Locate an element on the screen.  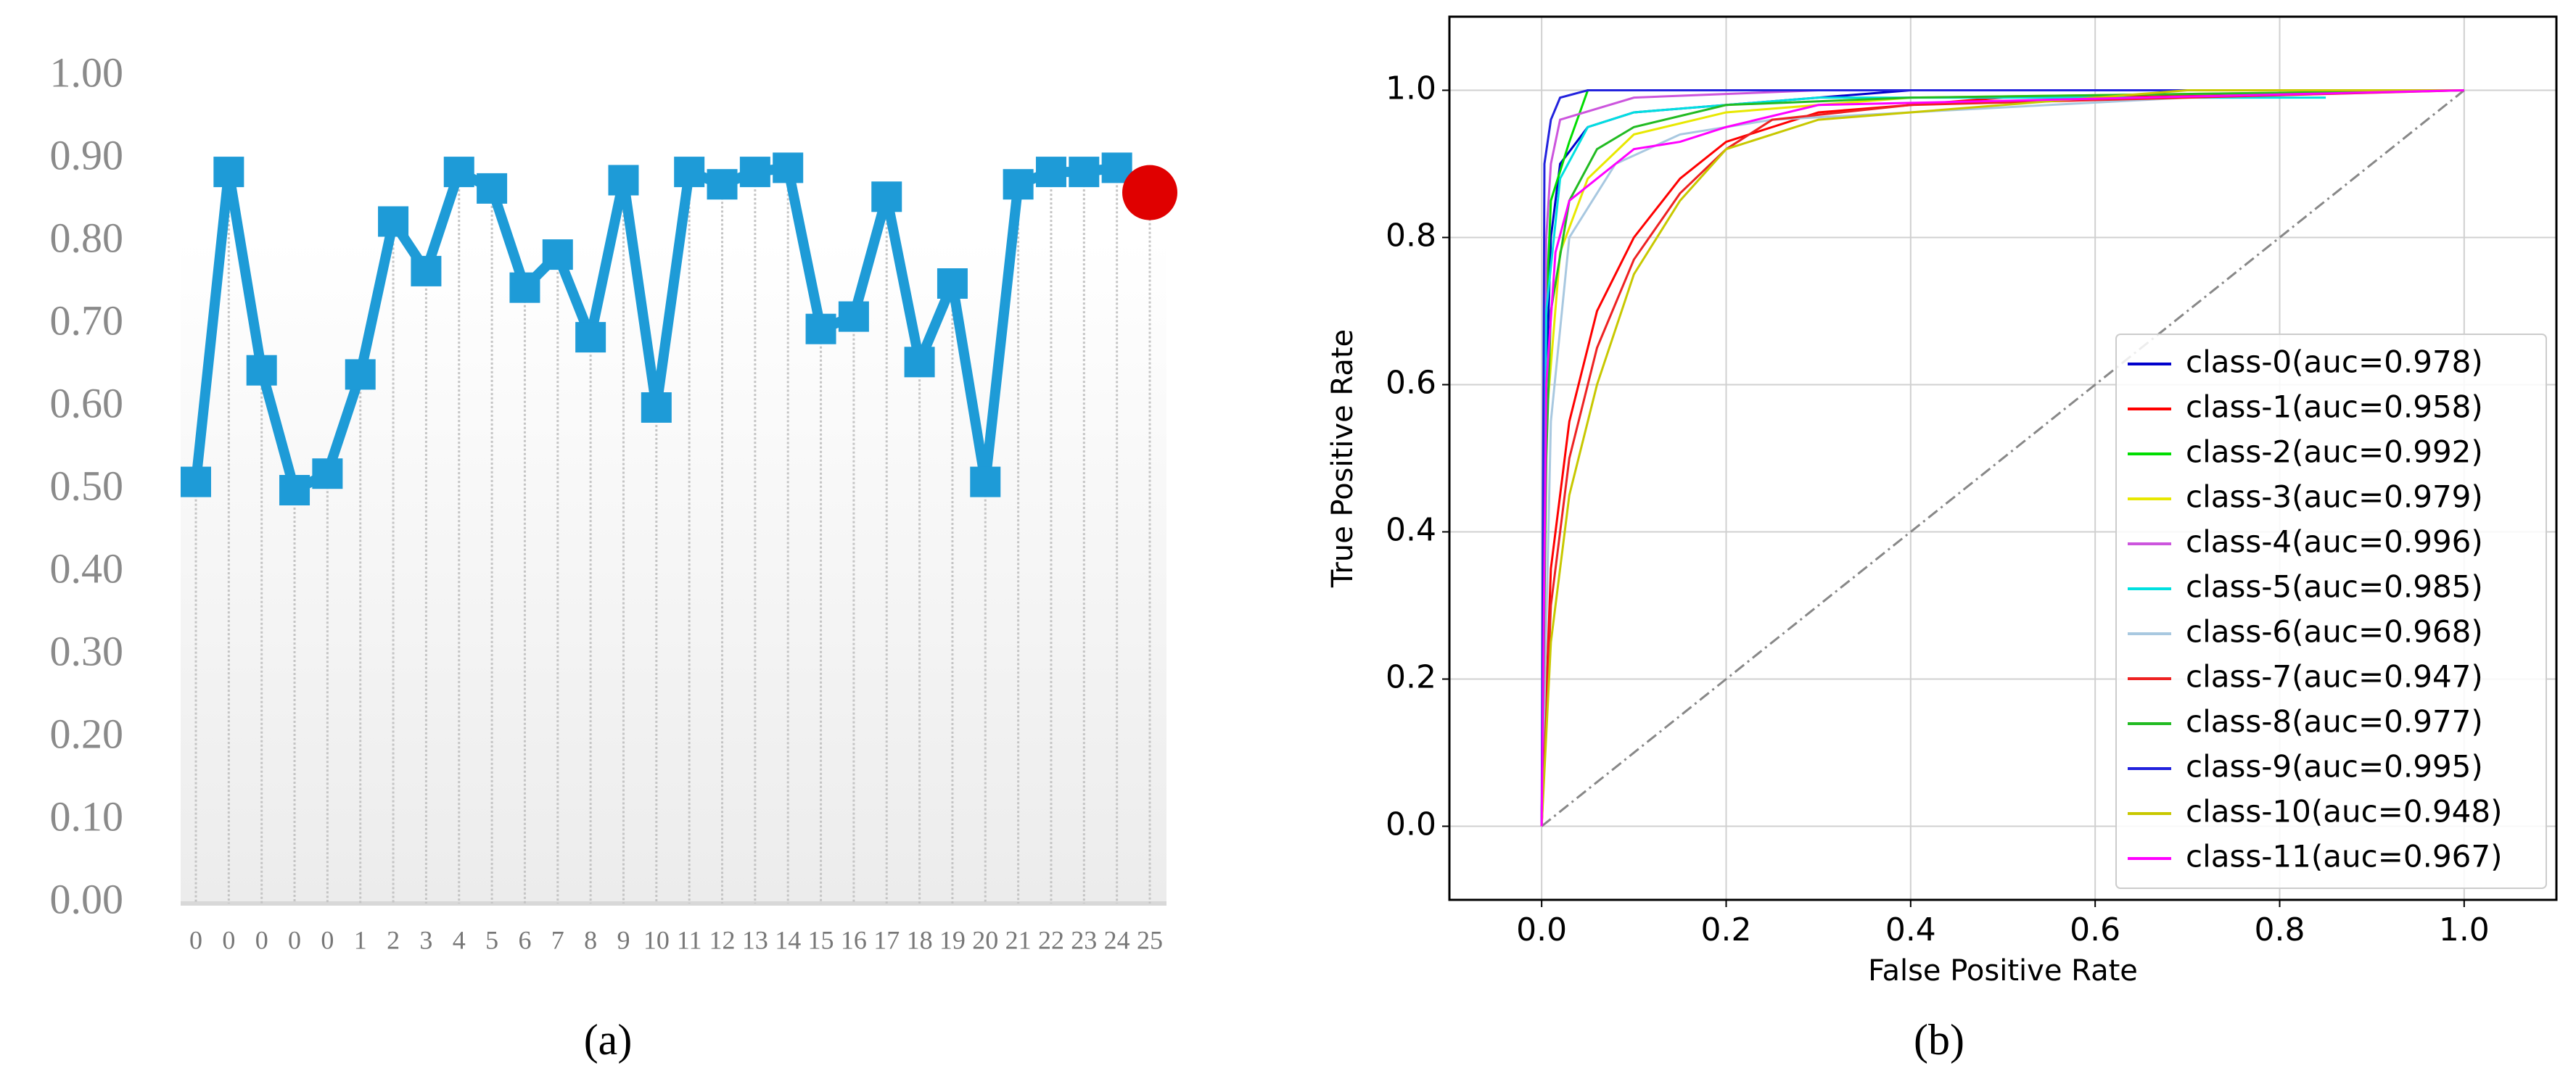
caption: (b) is located at coordinates (1939, 1040).